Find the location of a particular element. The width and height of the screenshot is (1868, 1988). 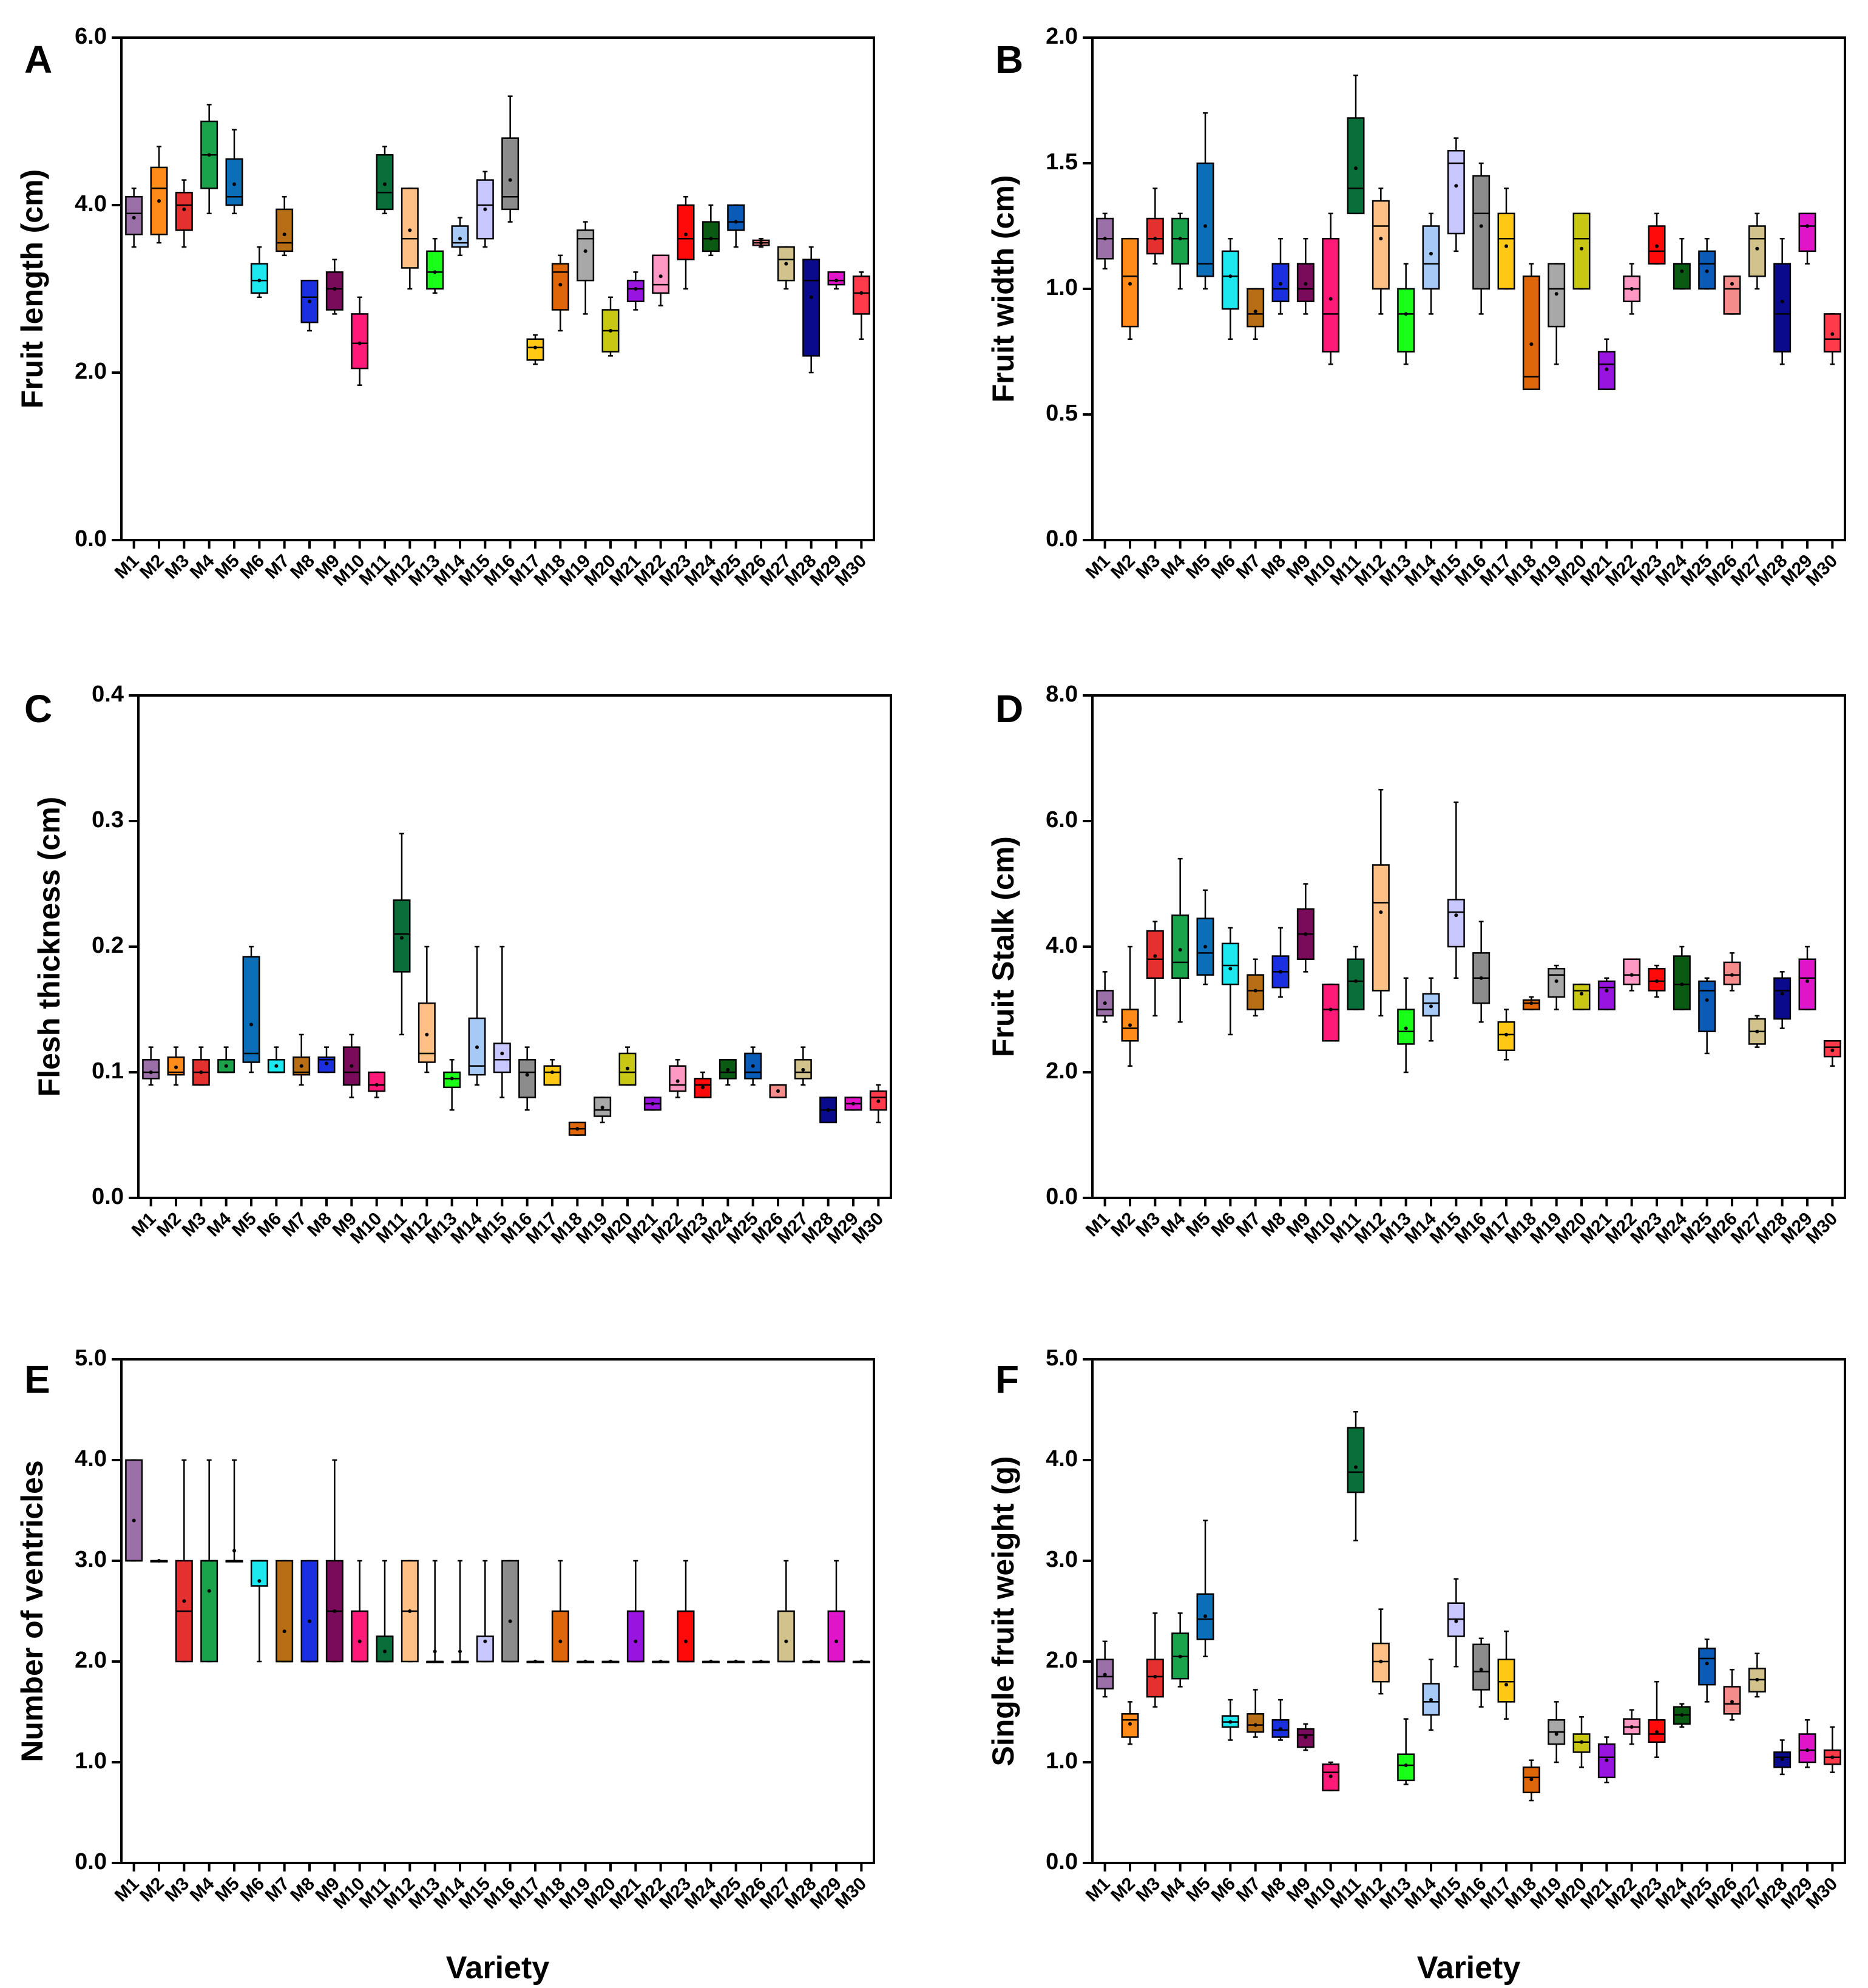

box-M17 is located at coordinates (535, 1661).